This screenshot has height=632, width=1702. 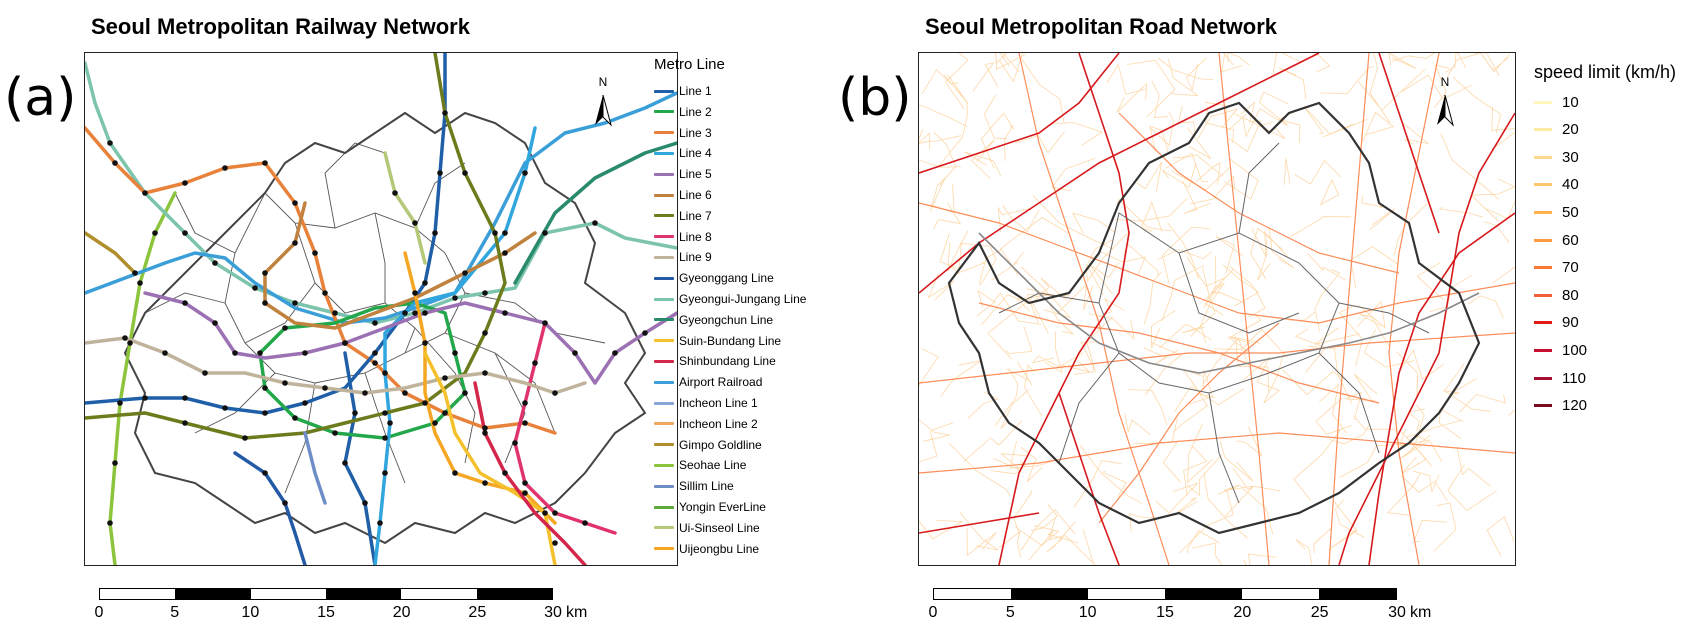 What do you see at coordinates (710, 507) in the screenshot?
I see `metro-legend-item: Yongin EverLine` at bounding box center [710, 507].